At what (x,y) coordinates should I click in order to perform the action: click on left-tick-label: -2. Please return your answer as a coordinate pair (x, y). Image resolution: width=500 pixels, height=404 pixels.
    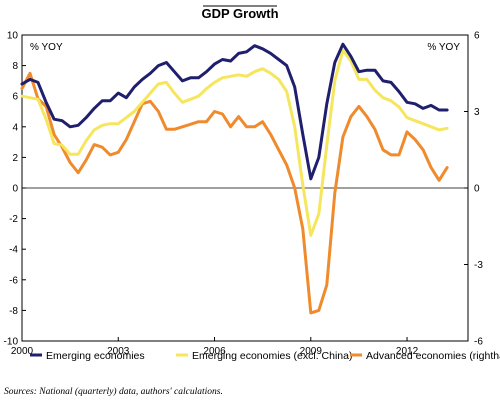
    Looking at the image, I should click on (13, 219).